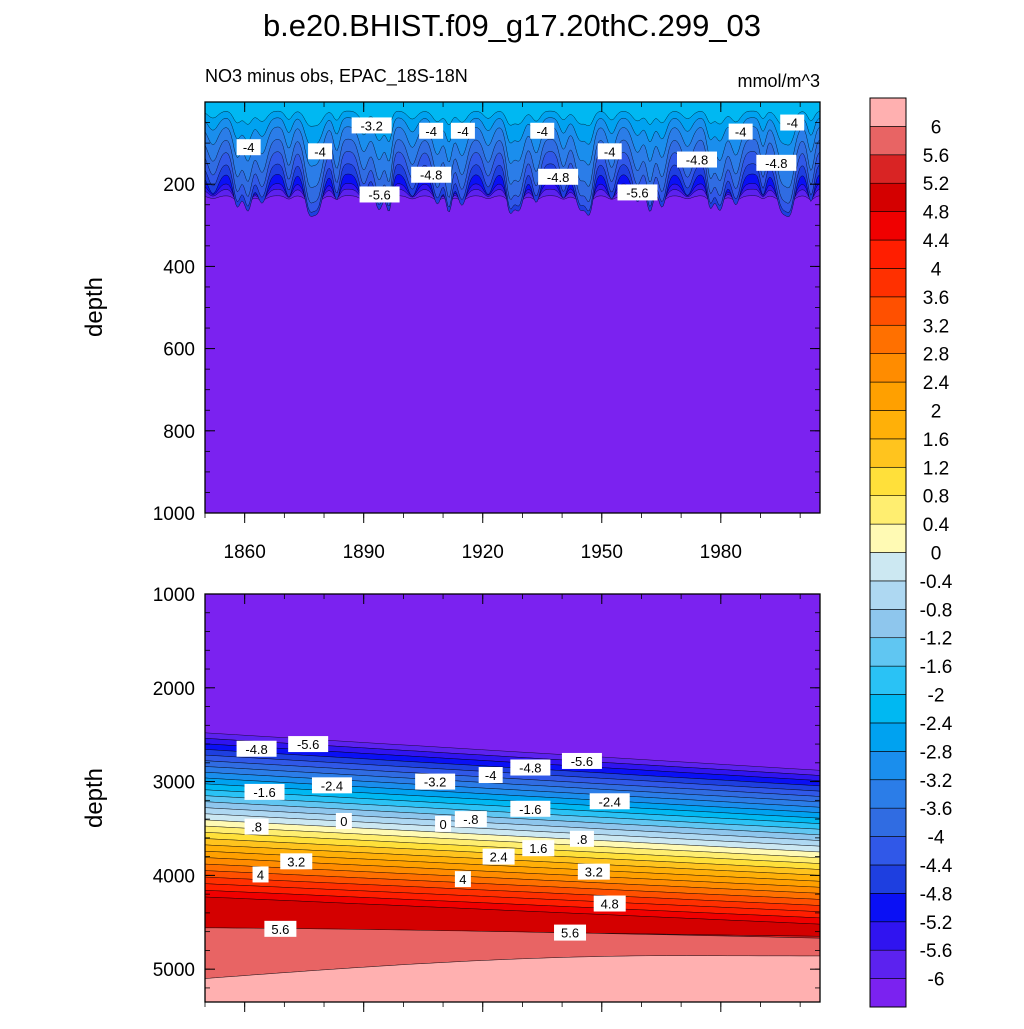  I want to click on bottom-contour-label-text-10: 0, so click(442, 824).